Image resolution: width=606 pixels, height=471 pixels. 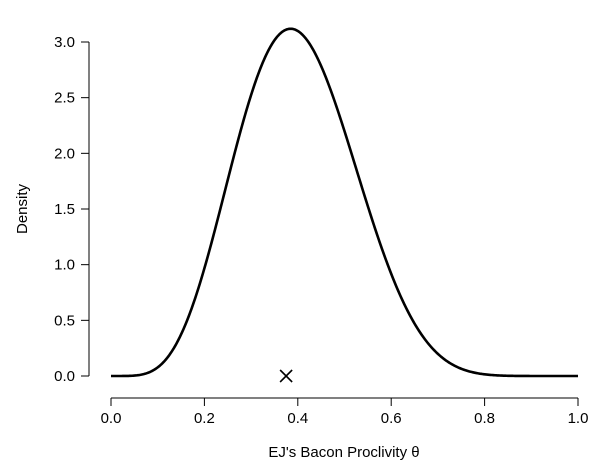 What do you see at coordinates (578, 418) in the screenshot?
I see `x-tick-label: 1.0` at bounding box center [578, 418].